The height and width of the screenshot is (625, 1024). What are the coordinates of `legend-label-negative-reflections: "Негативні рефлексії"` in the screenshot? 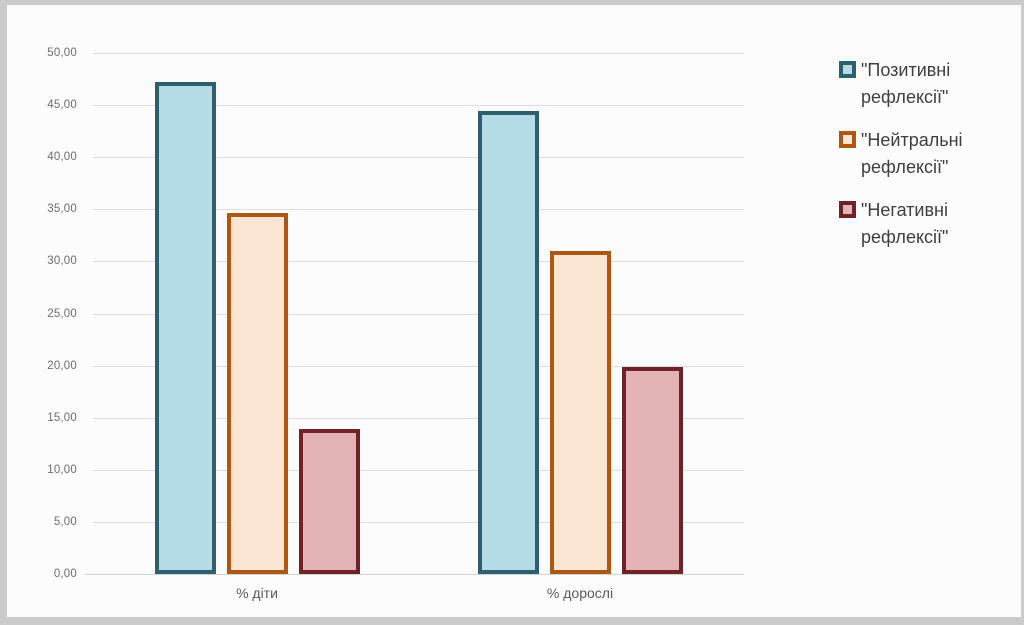 It's located at (904, 224).